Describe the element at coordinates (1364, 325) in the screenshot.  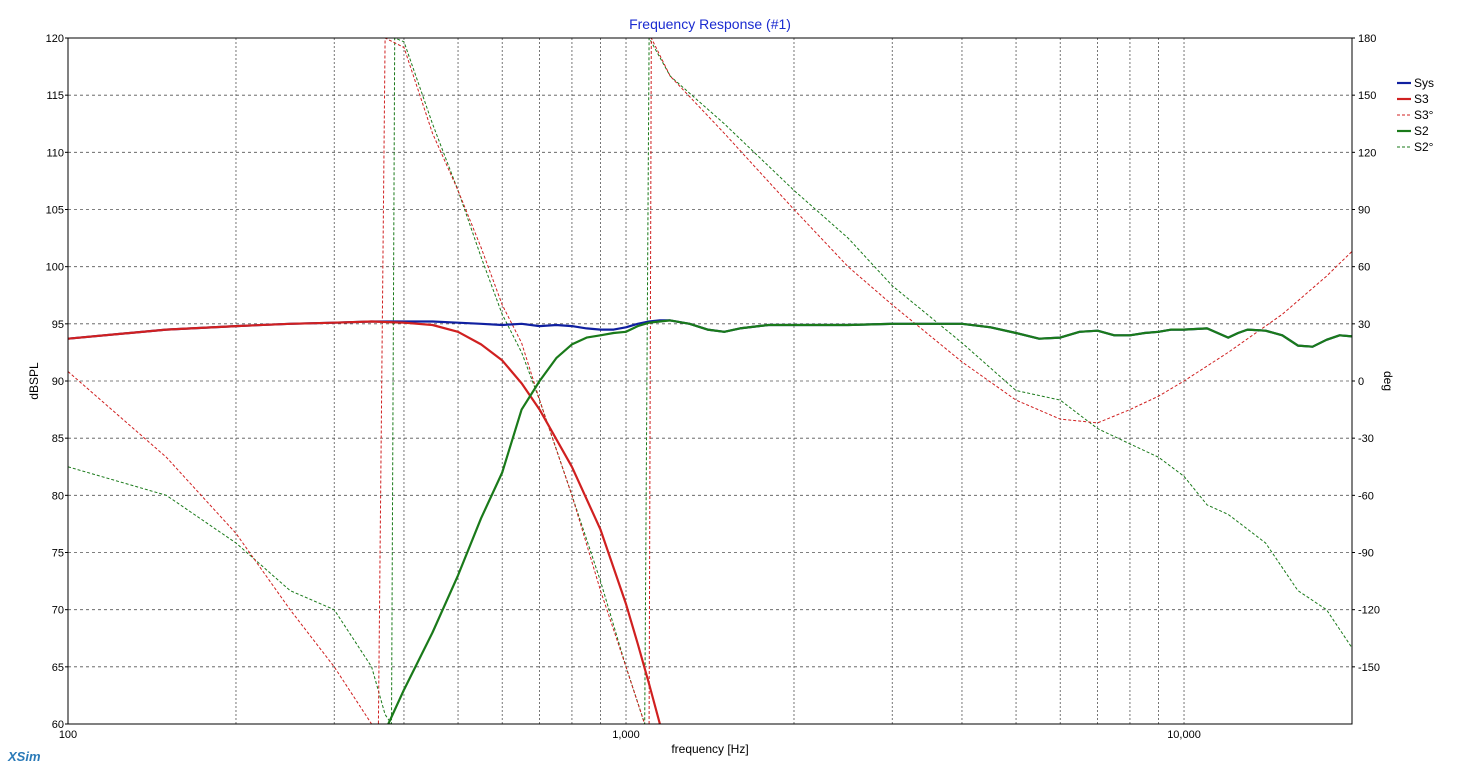
I see `y2-tick-label: 30` at that location.